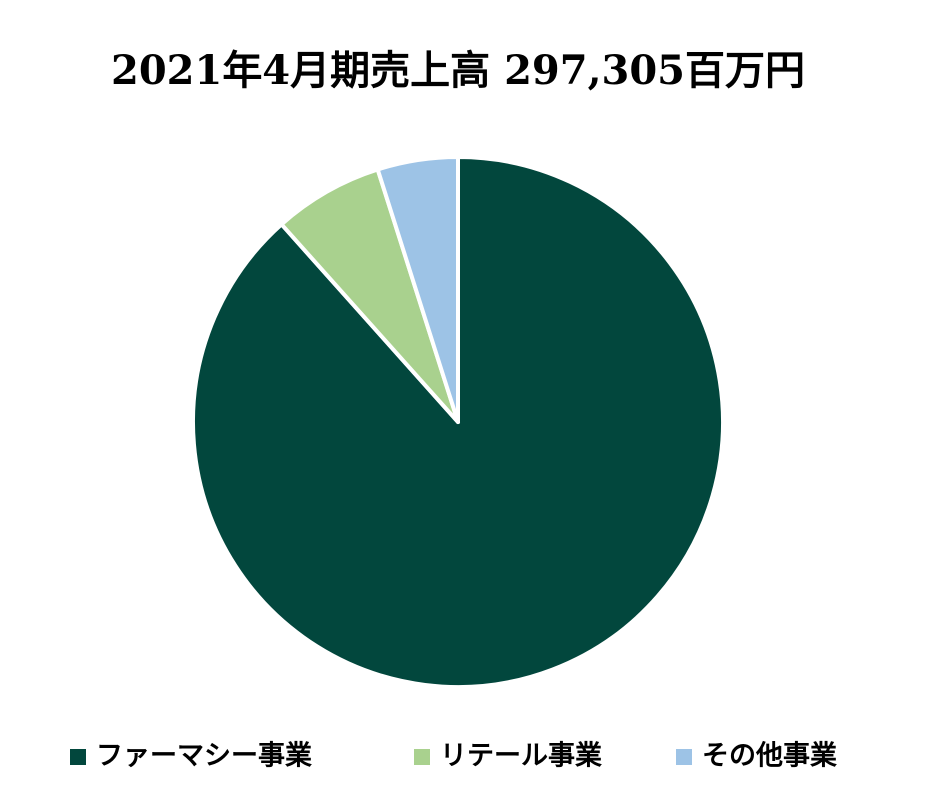 The width and height of the screenshot is (944, 811). I want to click on legend-label: リテール事業, so click(521, 756).